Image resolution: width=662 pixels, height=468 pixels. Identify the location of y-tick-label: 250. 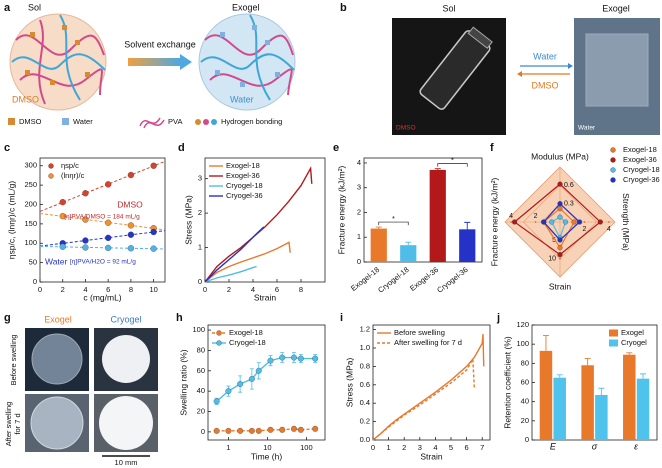
(30, 184).